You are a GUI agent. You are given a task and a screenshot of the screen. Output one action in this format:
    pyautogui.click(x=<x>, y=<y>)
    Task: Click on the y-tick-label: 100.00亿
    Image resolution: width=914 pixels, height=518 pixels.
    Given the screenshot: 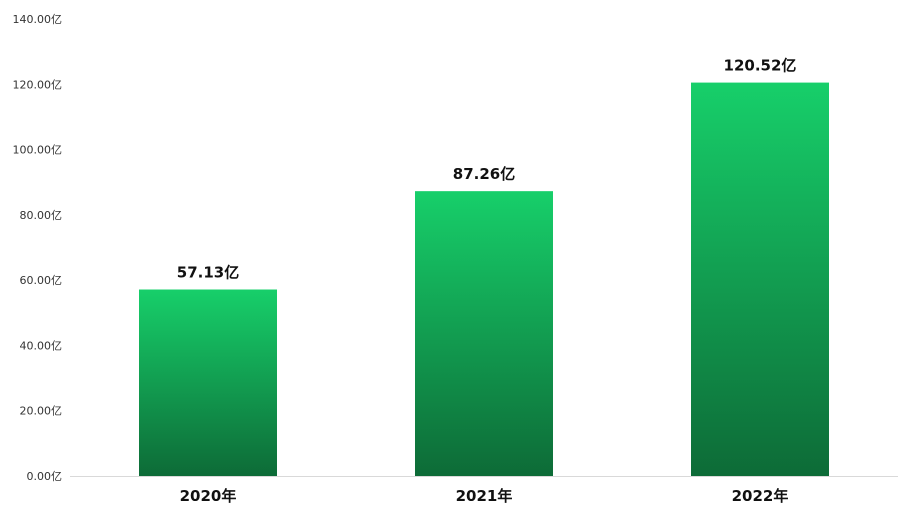 What is the action you would take?
    pyautogui.click(x=38, y=150)
    